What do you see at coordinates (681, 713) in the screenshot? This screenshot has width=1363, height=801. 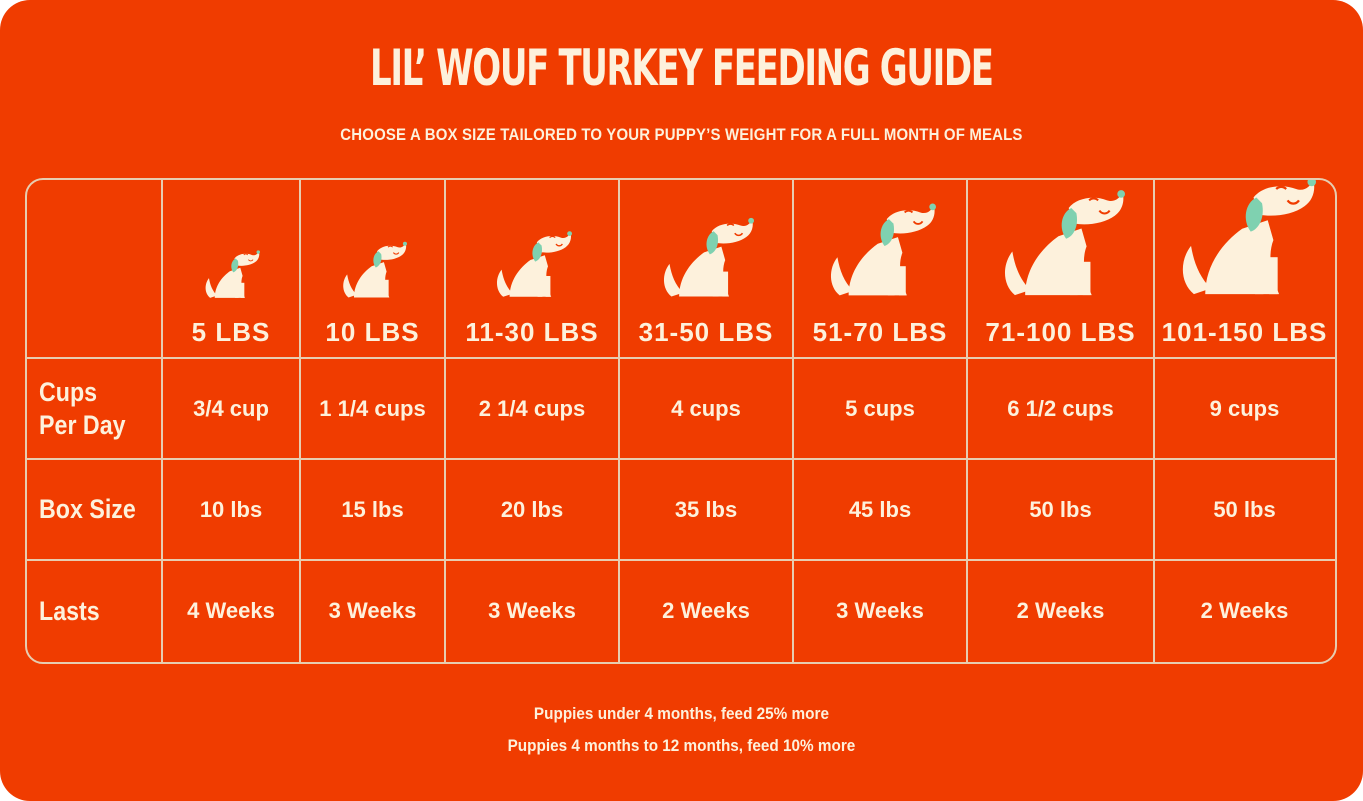 I see `footer-note-under-4-months: Puppies under 4 months, feed 25% more` at bounding box center [681, 713].